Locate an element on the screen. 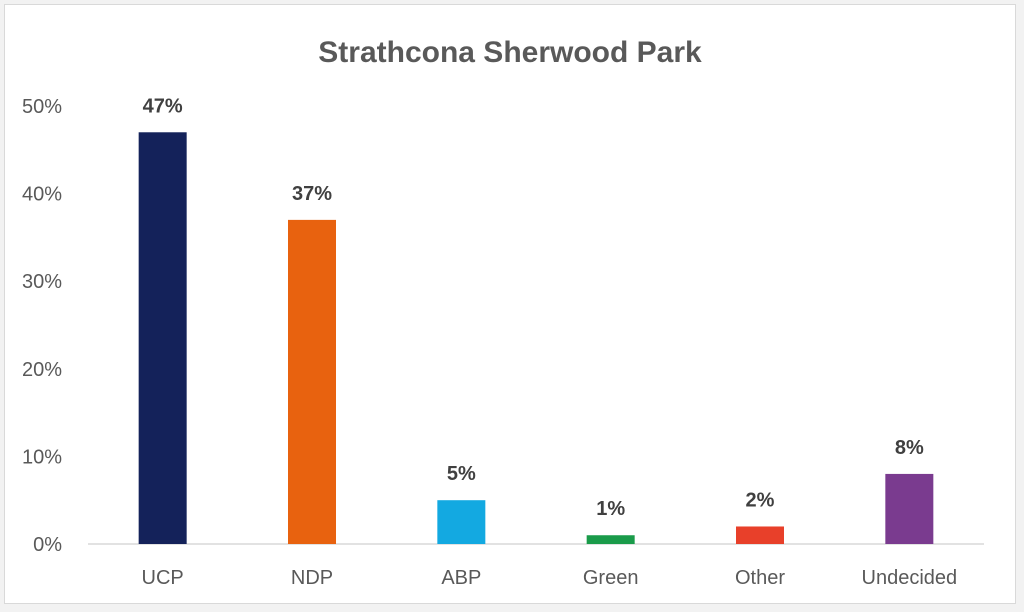  data-label: 37% is located at coordinates (312, 194).